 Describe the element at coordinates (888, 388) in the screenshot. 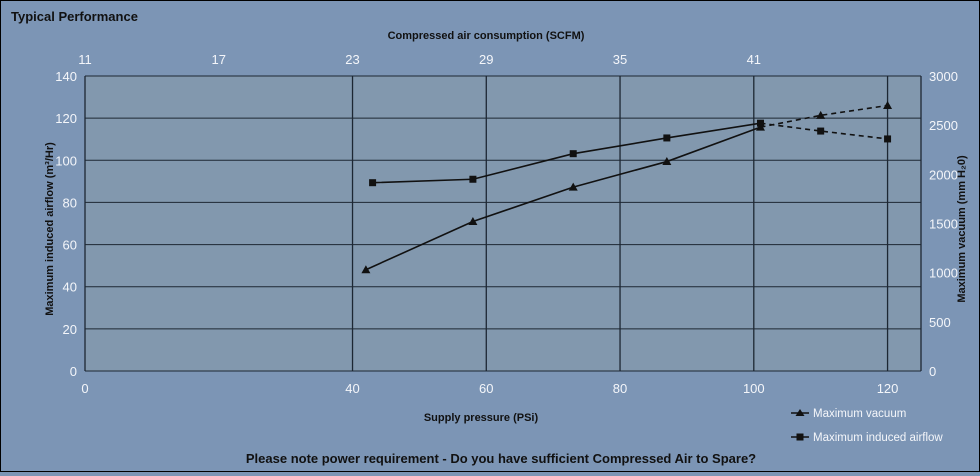

I see `x-bottom-tick-label: 120` at that location.